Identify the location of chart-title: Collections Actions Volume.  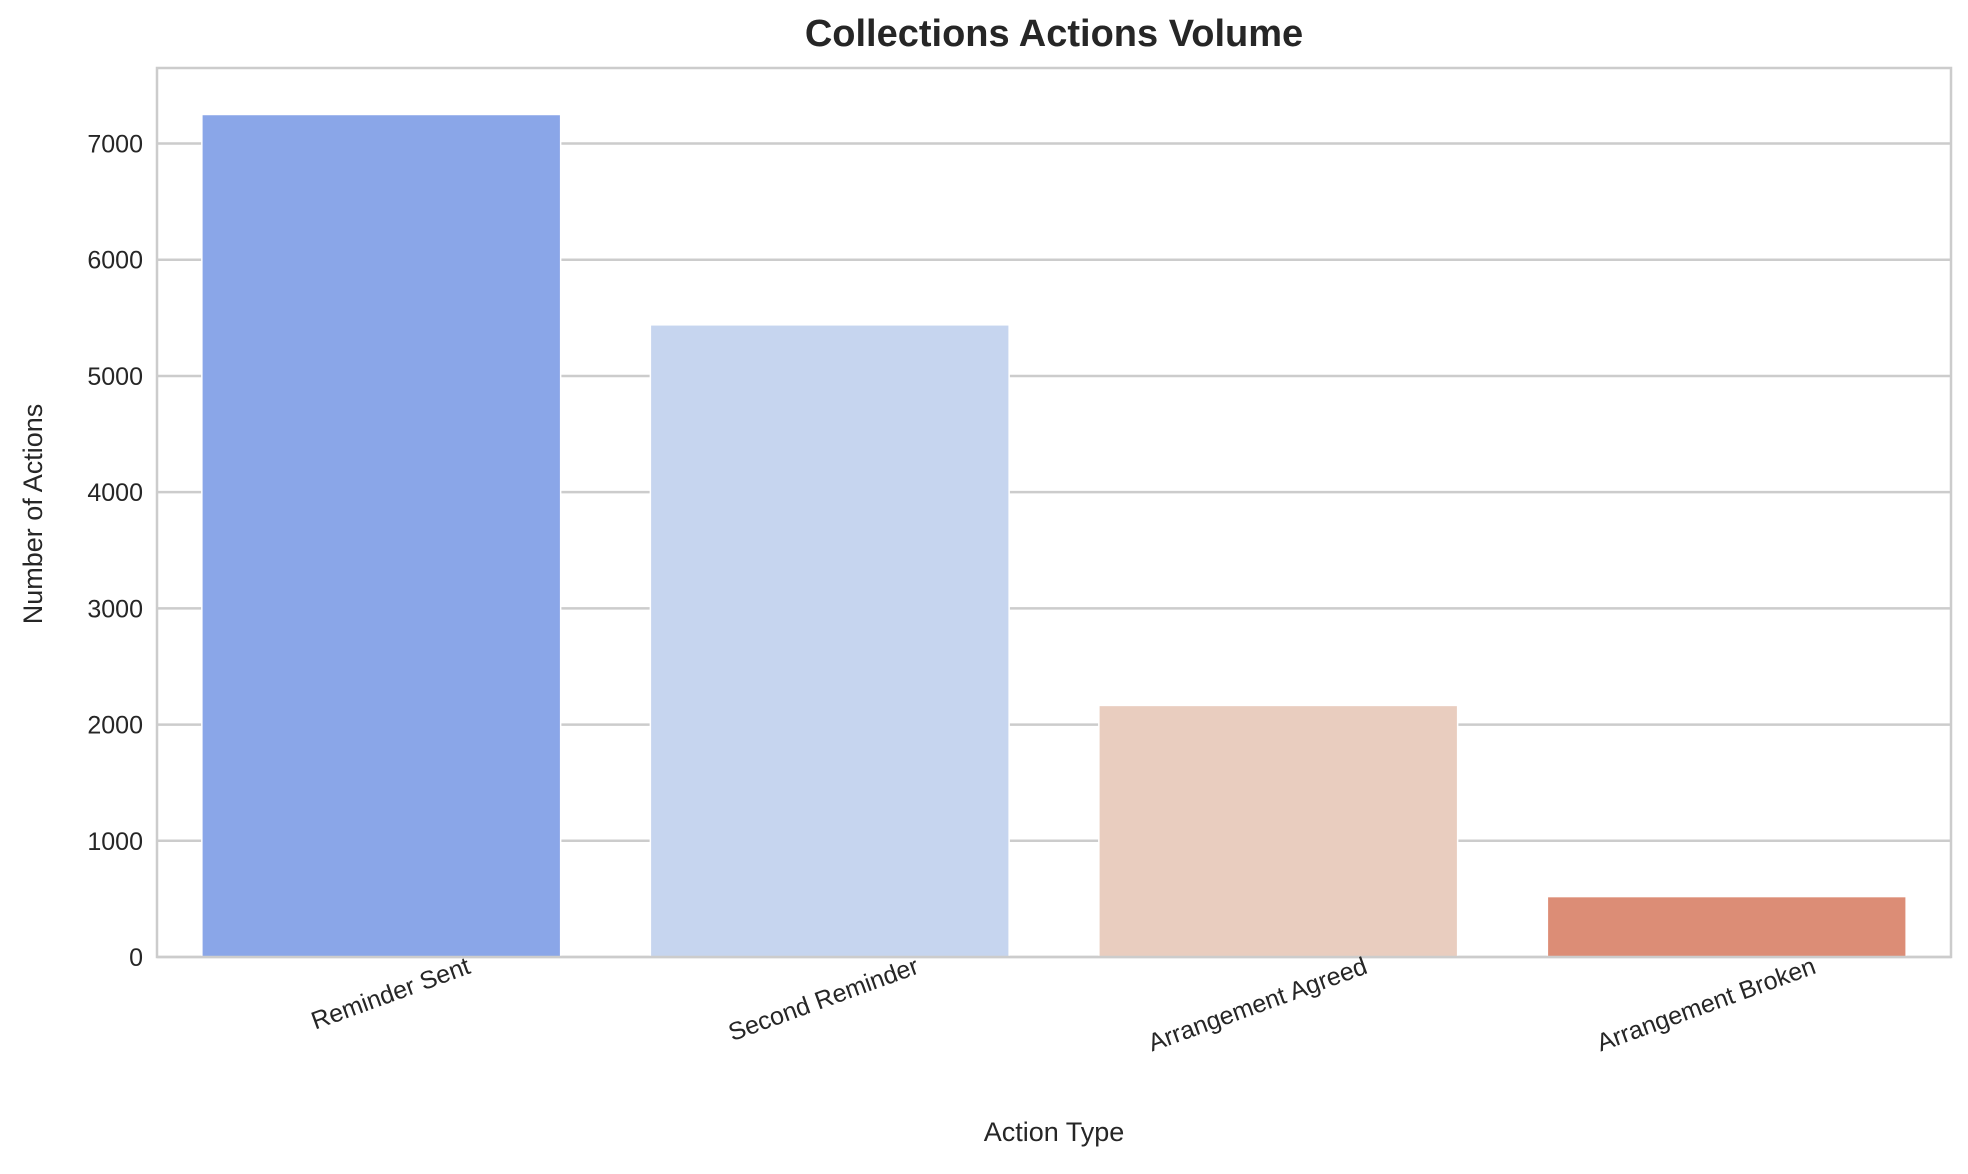
(1054, 34).